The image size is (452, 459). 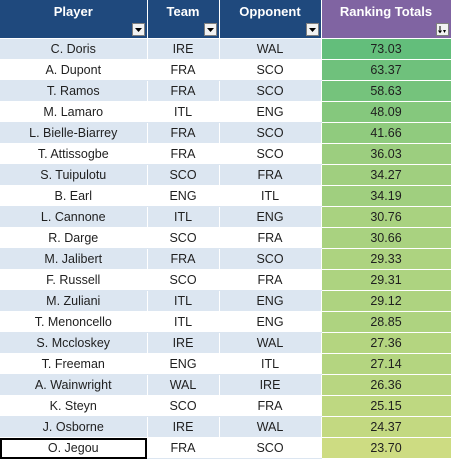 What do you see at coordinates (74, 175) in the screenshot?
I see `player-cell: S. Tuipulotu` at bounding box center [74, 175].